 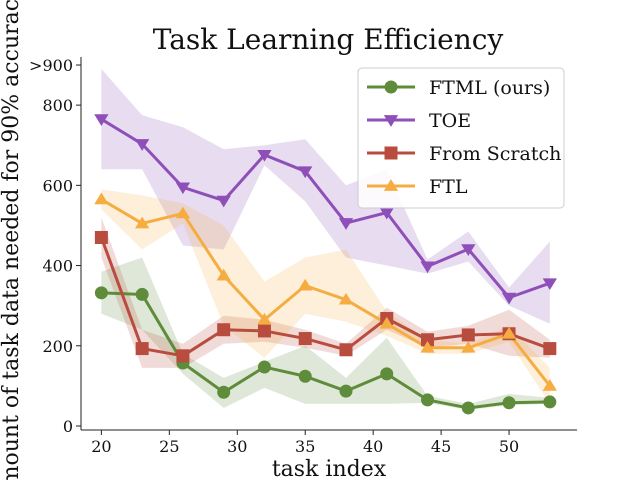 What do you see at coordinates (169, 446) in the screenshot?
I see `x-tick-label: 25` at bounding box center [169, 446].